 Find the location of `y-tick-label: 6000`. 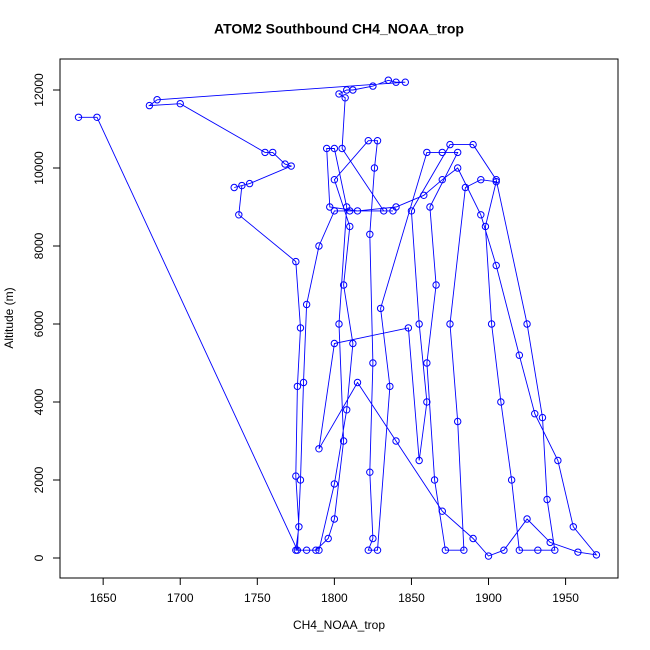

y-tick-label: 6000 is located at coordinates (39, 323).